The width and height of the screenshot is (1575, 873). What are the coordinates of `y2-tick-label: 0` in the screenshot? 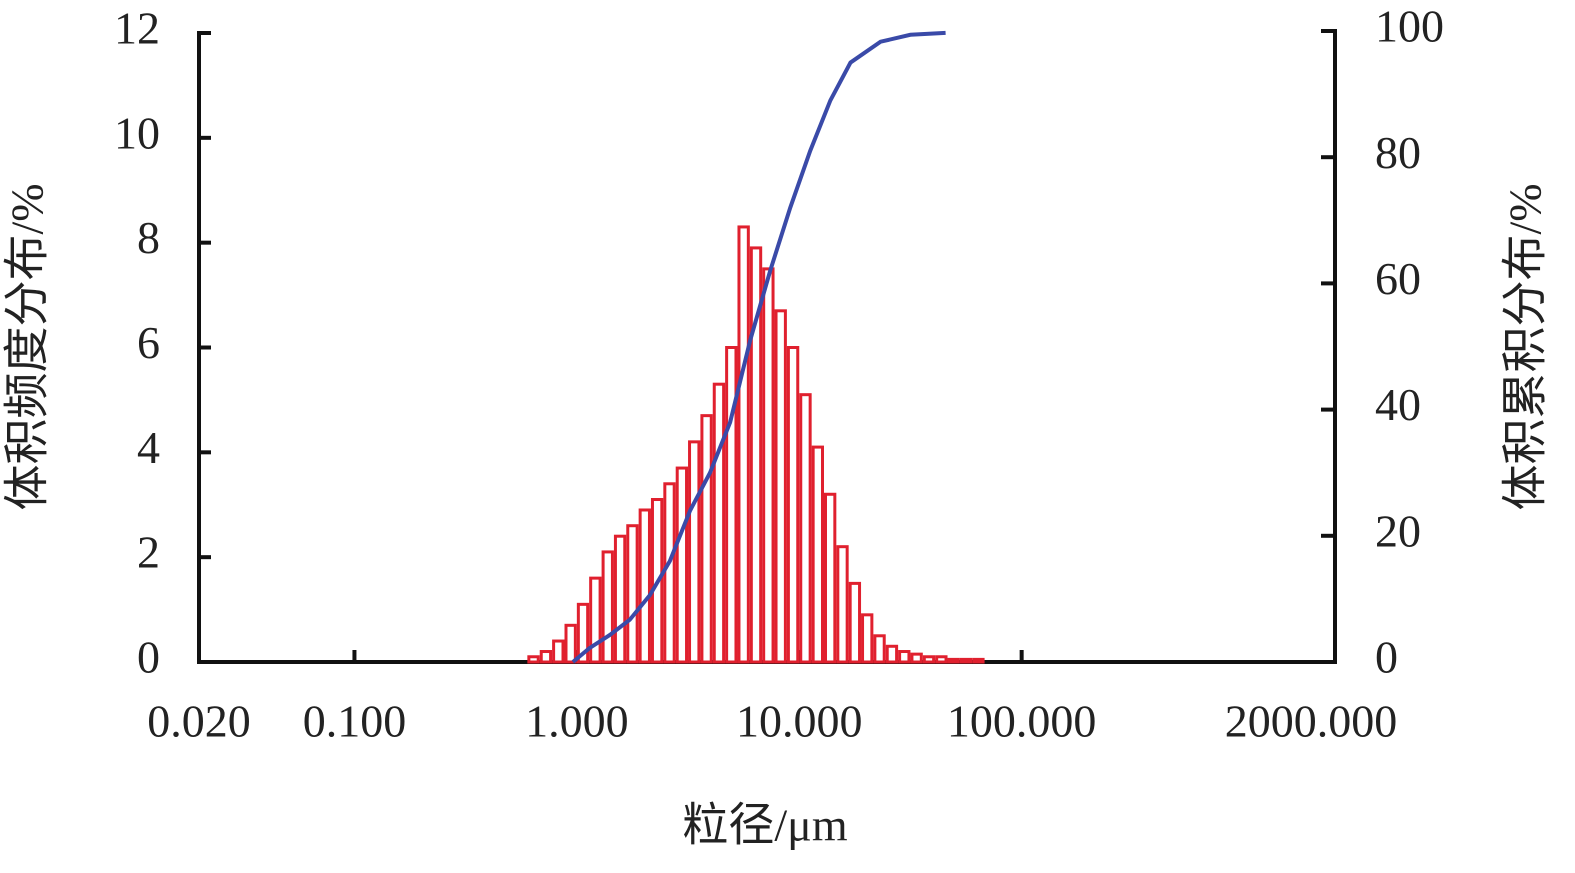 It's located at (1386, 657).